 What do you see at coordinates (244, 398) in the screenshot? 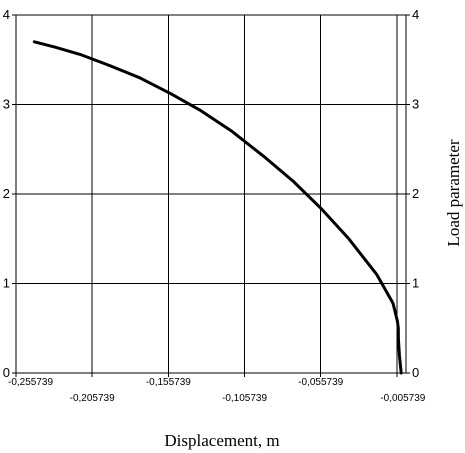
I see `x-tick-label: -0,105739` at bounding box center [244, 398].